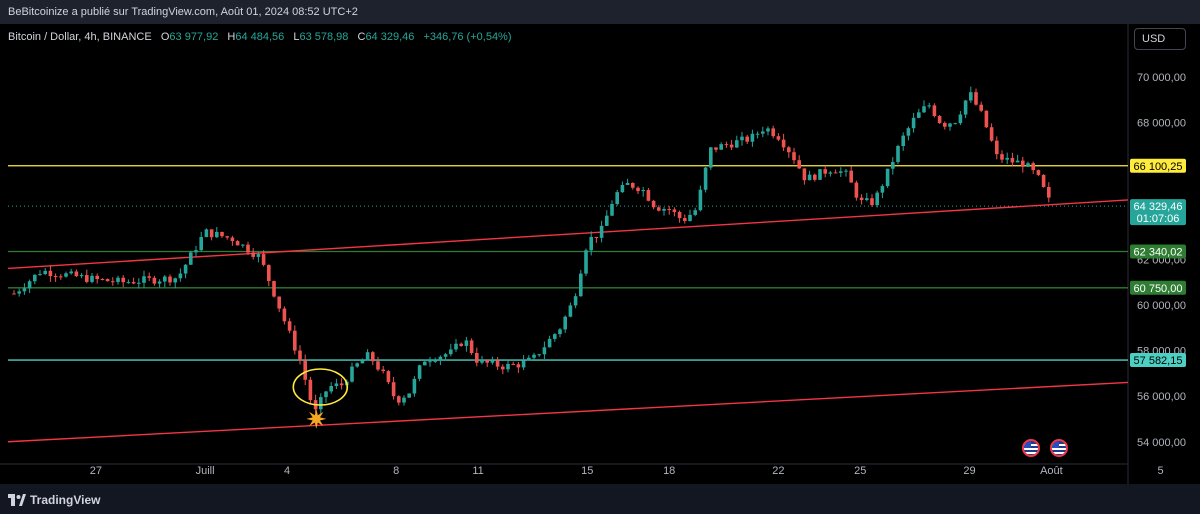 Image resolution: width=1200 pixels, height=514 pixels. I want to click on highlight-ellipse, so click(320, 387).